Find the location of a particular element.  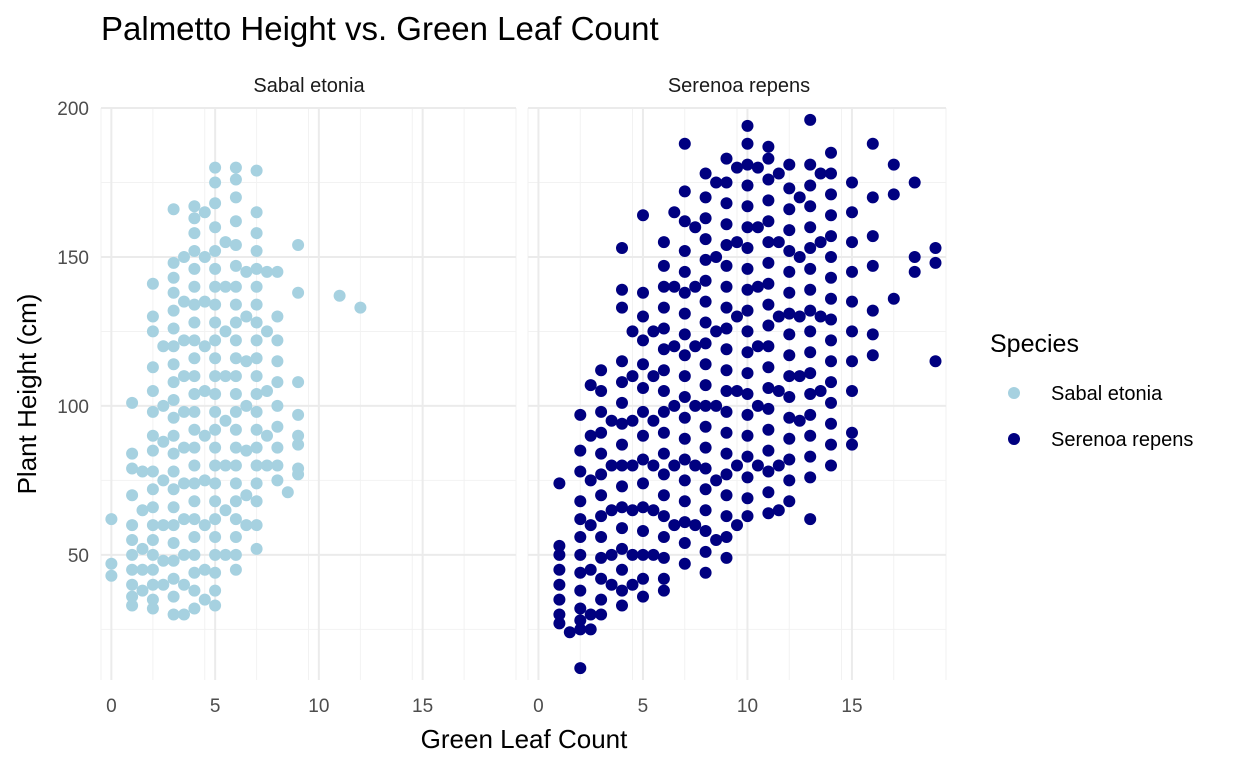

y-ticks: 50 100 150 200 is located at coordinates (73, 333).